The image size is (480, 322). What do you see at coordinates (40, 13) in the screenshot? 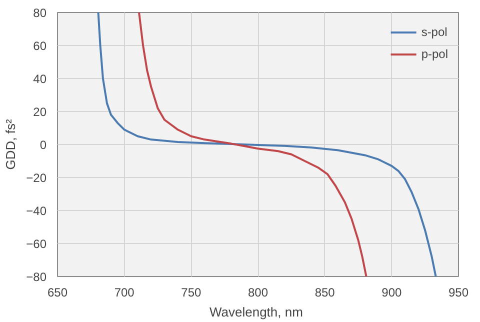
I see `y-tick-label: 80` at bounding box center [40, 13].